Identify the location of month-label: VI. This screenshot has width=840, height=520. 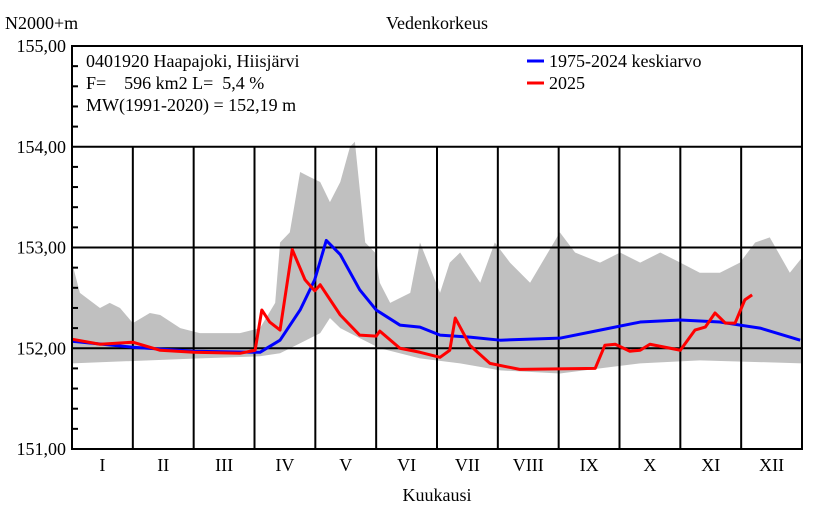
(406, 465).